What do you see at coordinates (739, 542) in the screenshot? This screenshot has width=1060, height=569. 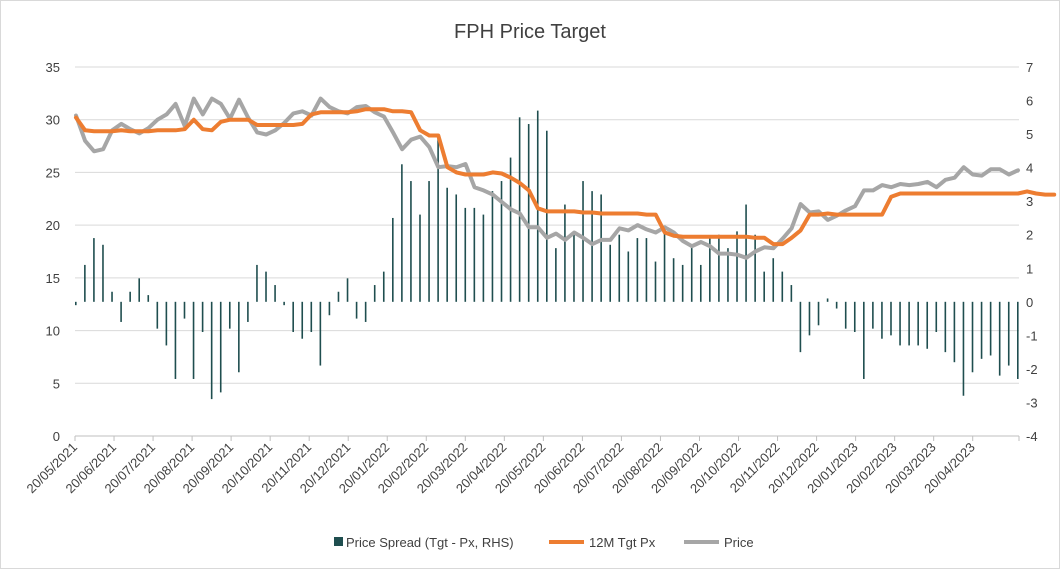 I see `legend-label-price: Price` at bounding box center [739, 542].